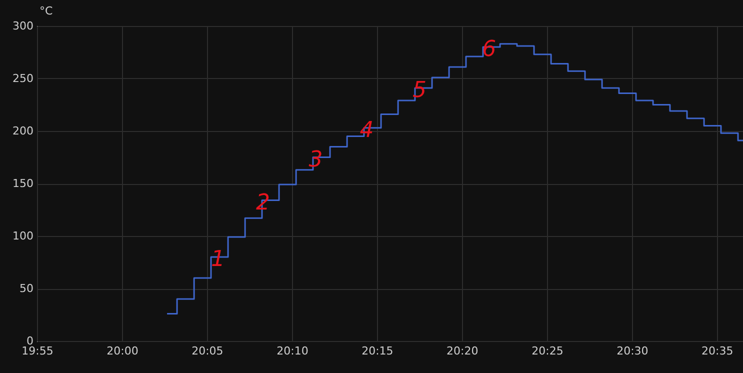 The image size is (743, 373). Describe the element at coordinates (548, 351) in the screenshot. I see `x-tick-label: 20:25` at that location.